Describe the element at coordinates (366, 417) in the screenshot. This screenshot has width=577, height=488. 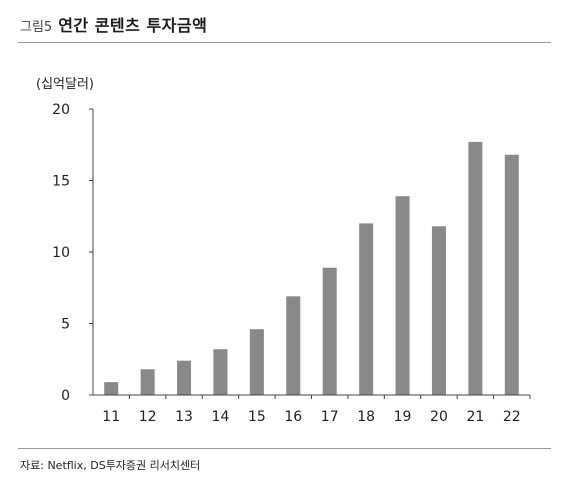
I see `x-tick-label-18: 18` at that location.